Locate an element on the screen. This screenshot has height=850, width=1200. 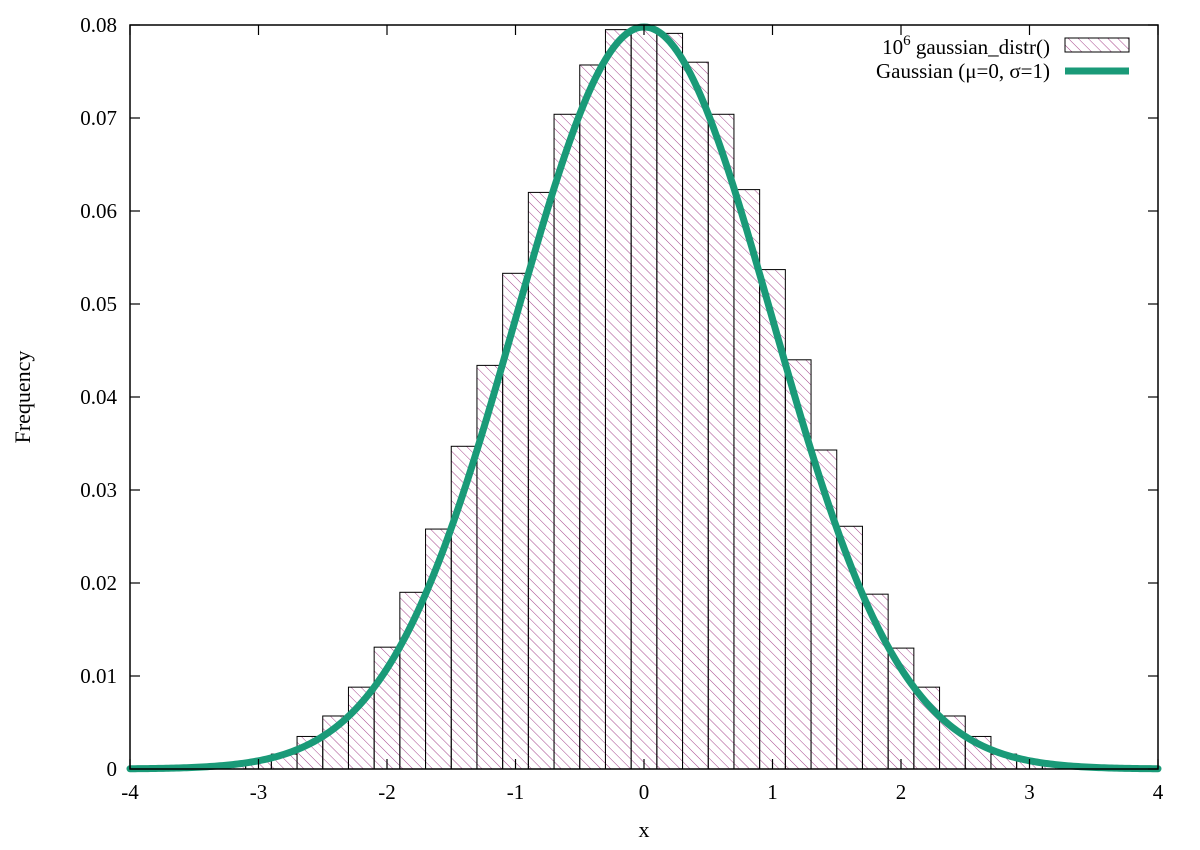
y-tick-label: 0.08 is located at coordinates (98, 25).